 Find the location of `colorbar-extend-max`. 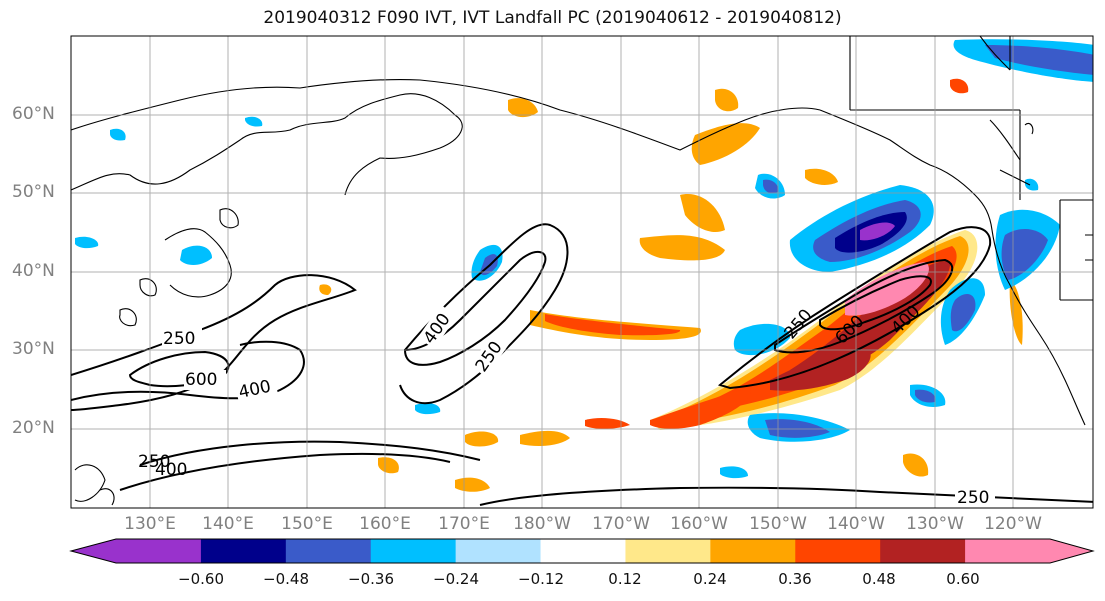

colorbar-extend-max is located at coordinates (1071, 551).